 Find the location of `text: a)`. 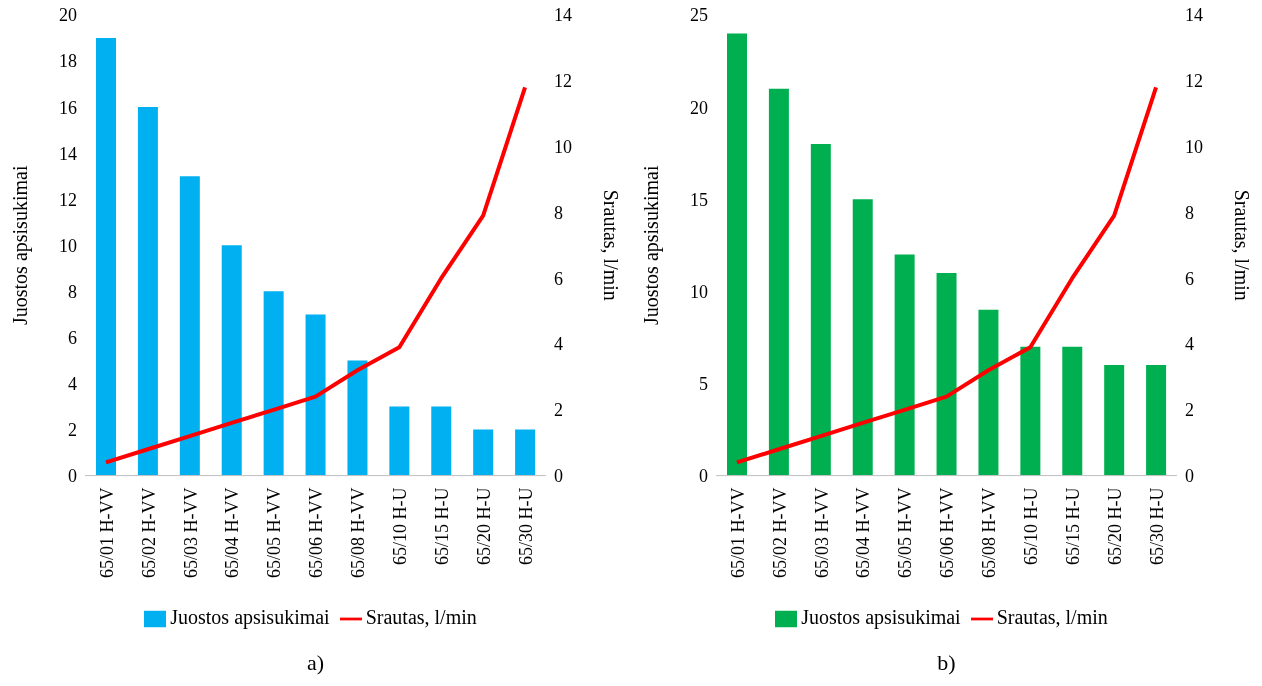

text: a) is located at coordinates (315, 663).